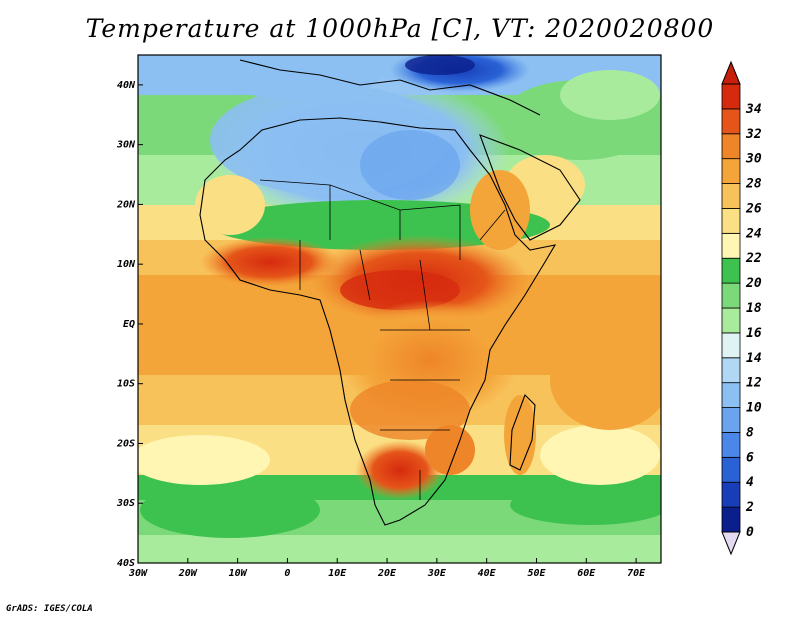  I want to click on colorbar-label: 14, so click(754, 358).